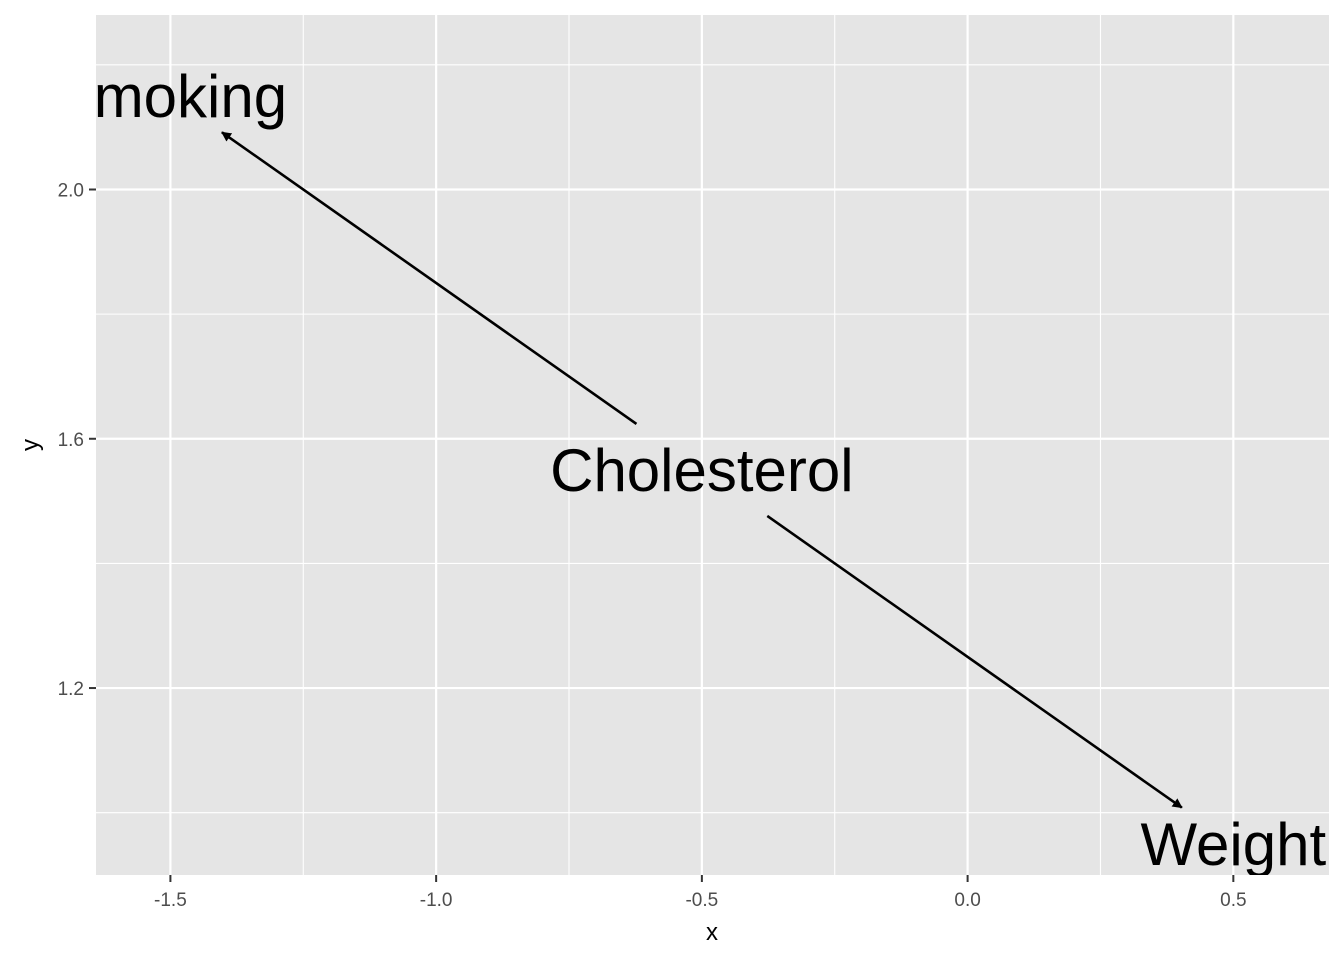 This screenshot has width=1344, height=960. Describe the element at coordinates (974, 661) in the screenshot. I see `edge-arrow-cholesterol-weight` at that location.